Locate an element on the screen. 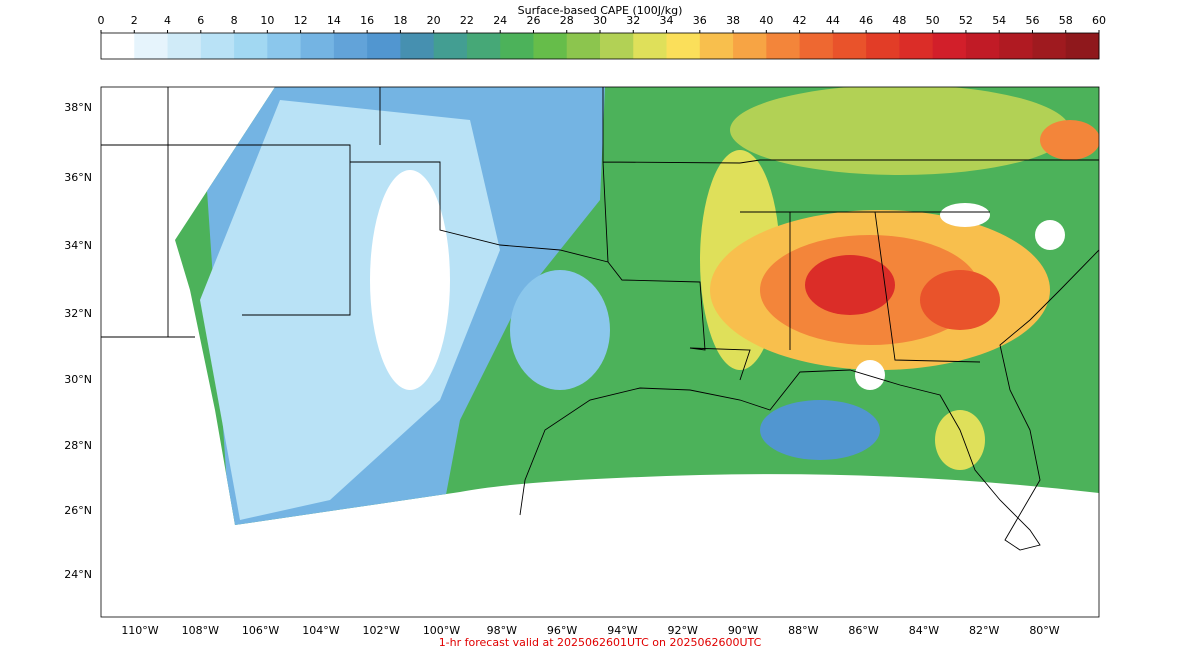 The image size is (1200, 650). lon-label: 100°W is located at coordinates (441, 630).